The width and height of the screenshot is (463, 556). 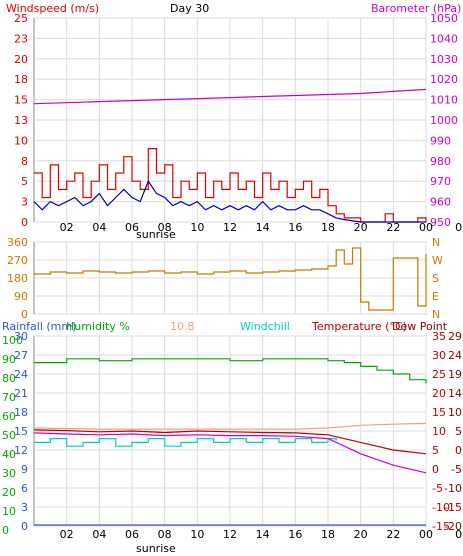 What do you see at coordinates (361, 534) in the screenshot?
I see `temp-x-tick: 20` at bounding box center [361, 534].